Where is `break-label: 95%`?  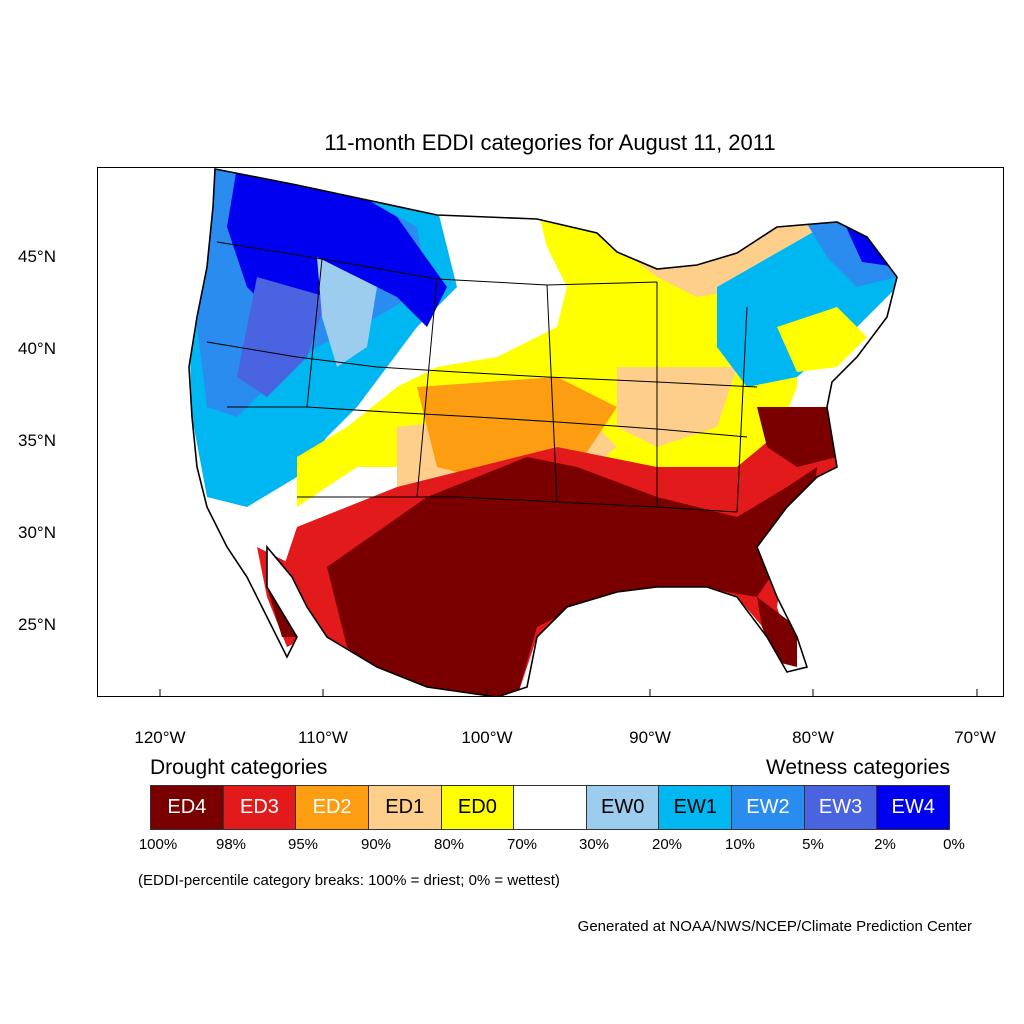 break-label: 95% is located at coordinates (303, 844).